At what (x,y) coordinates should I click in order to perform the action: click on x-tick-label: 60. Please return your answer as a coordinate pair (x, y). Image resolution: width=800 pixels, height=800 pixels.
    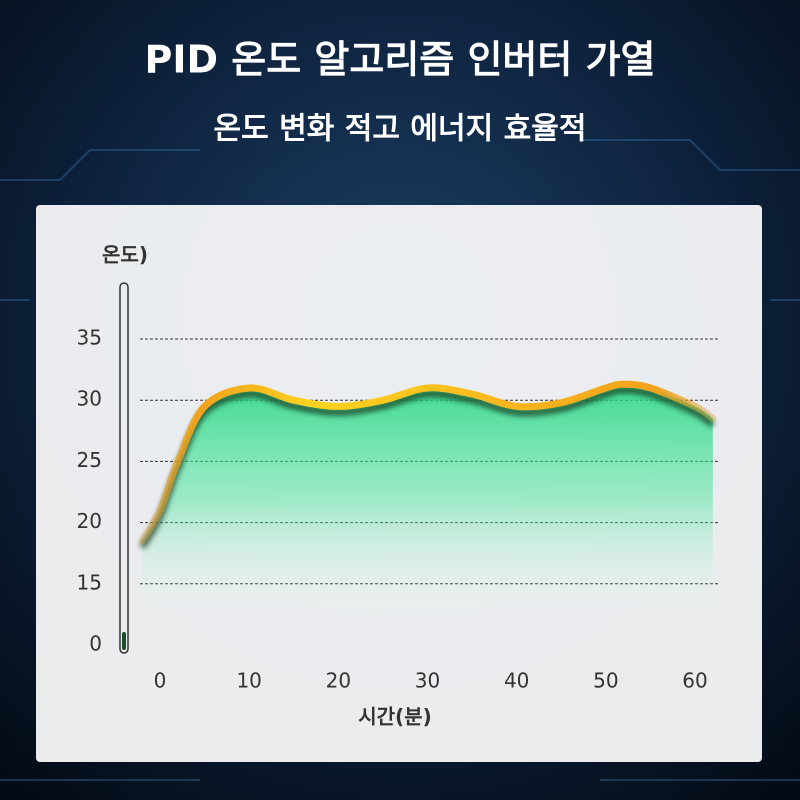
    Looking at the image, I should click on (694, 681).